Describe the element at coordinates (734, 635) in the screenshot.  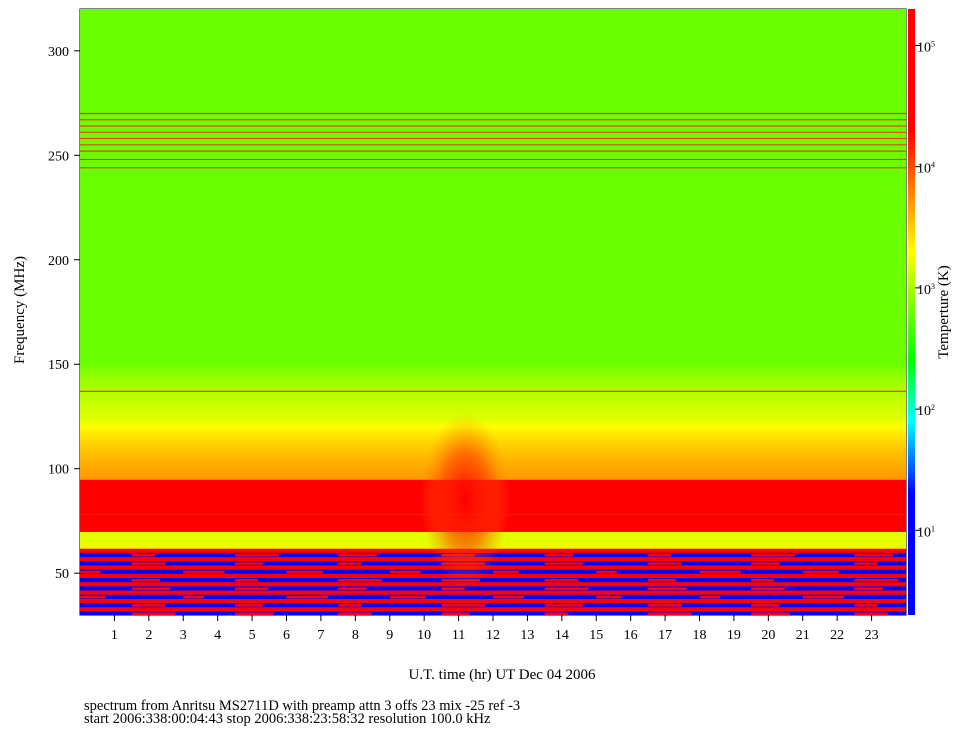
I see `x-tick-label: 19` at that location.